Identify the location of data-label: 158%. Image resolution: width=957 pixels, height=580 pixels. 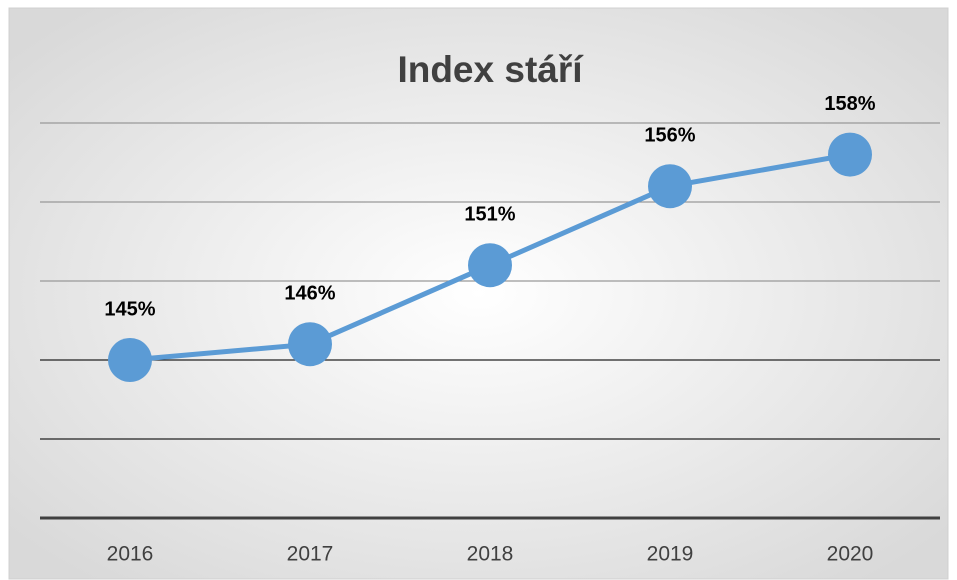
(849, 104).